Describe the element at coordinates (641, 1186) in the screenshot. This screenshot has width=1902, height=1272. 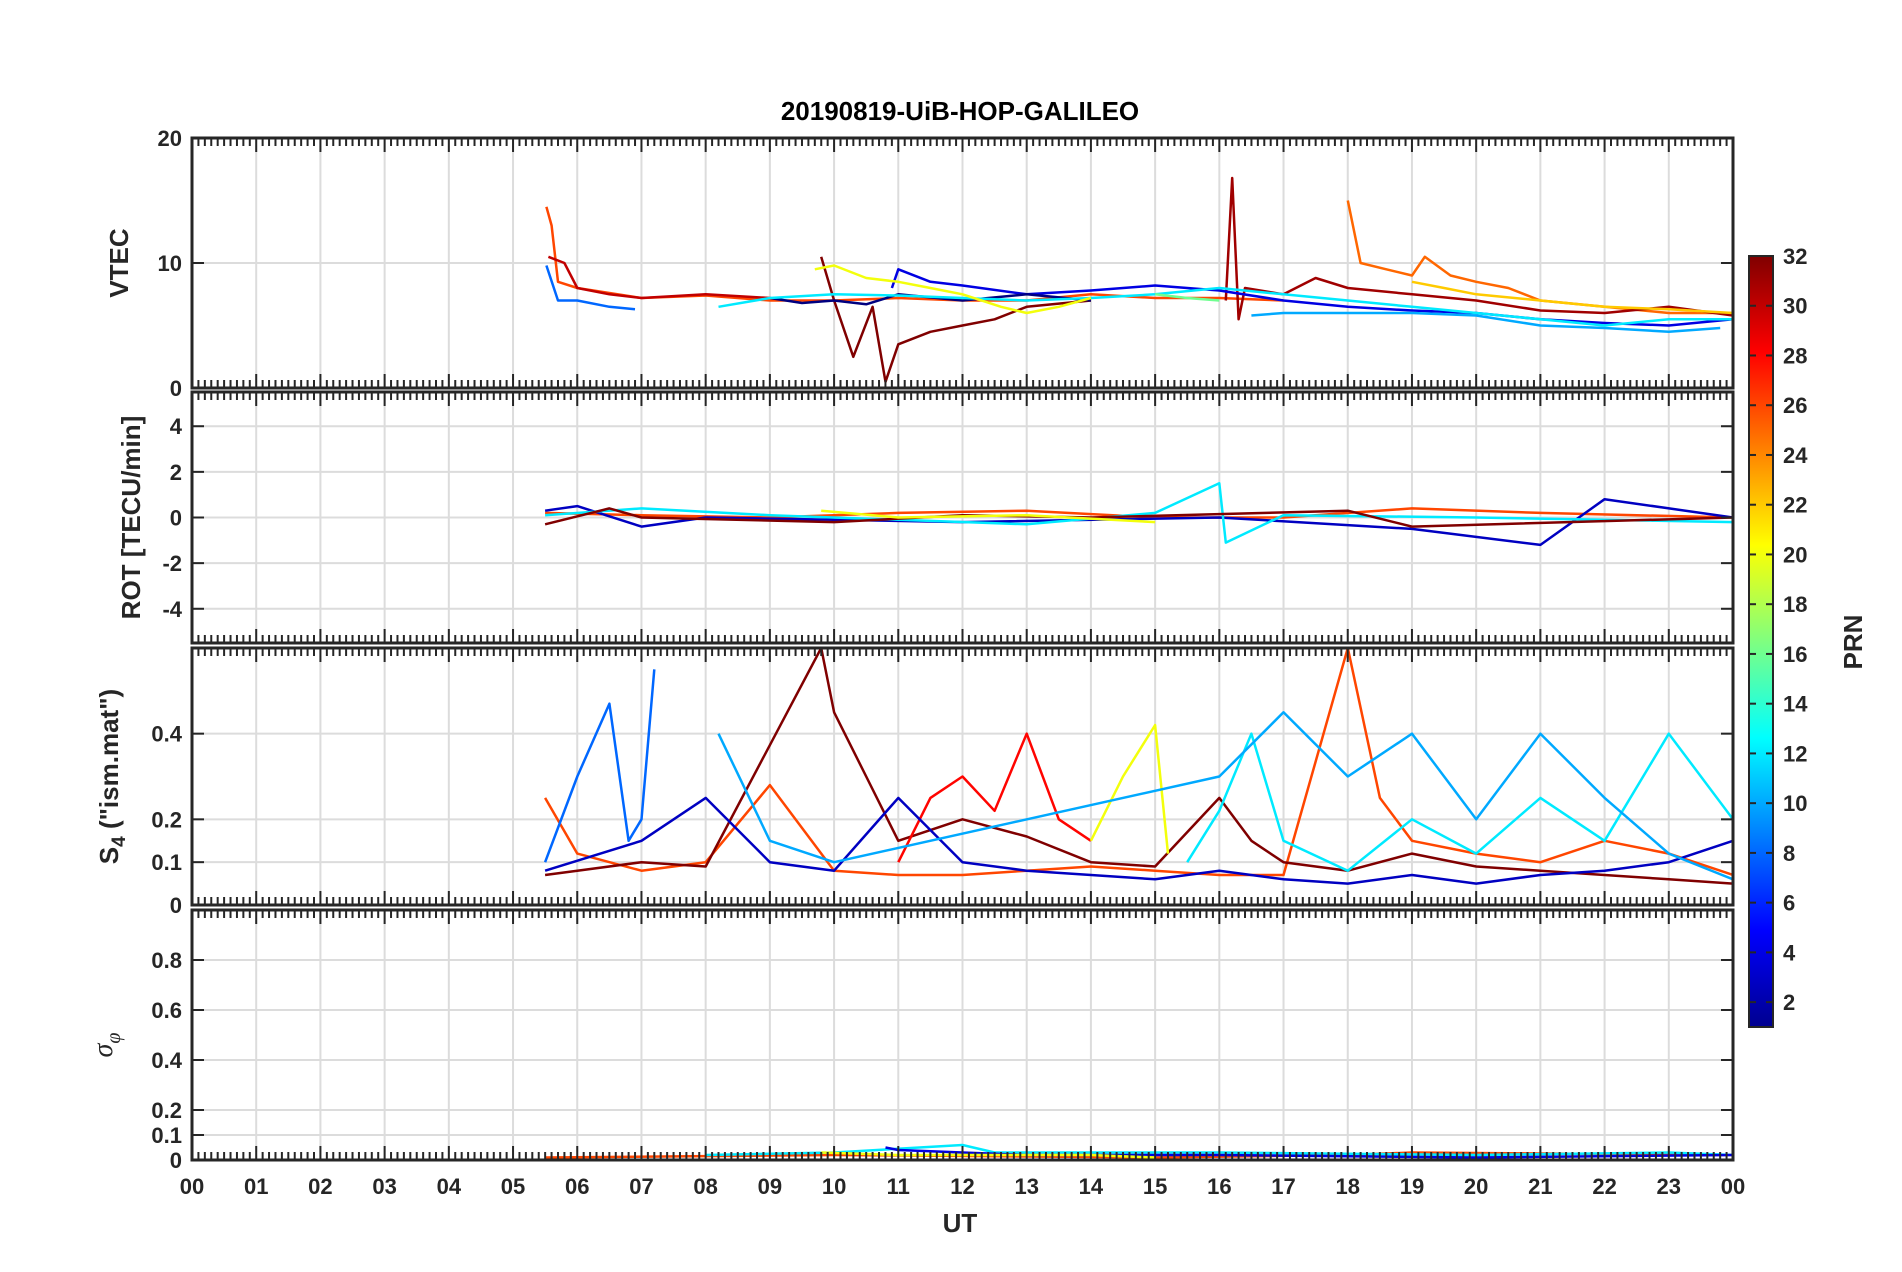
I see `x-tick-label: 07` at that location.